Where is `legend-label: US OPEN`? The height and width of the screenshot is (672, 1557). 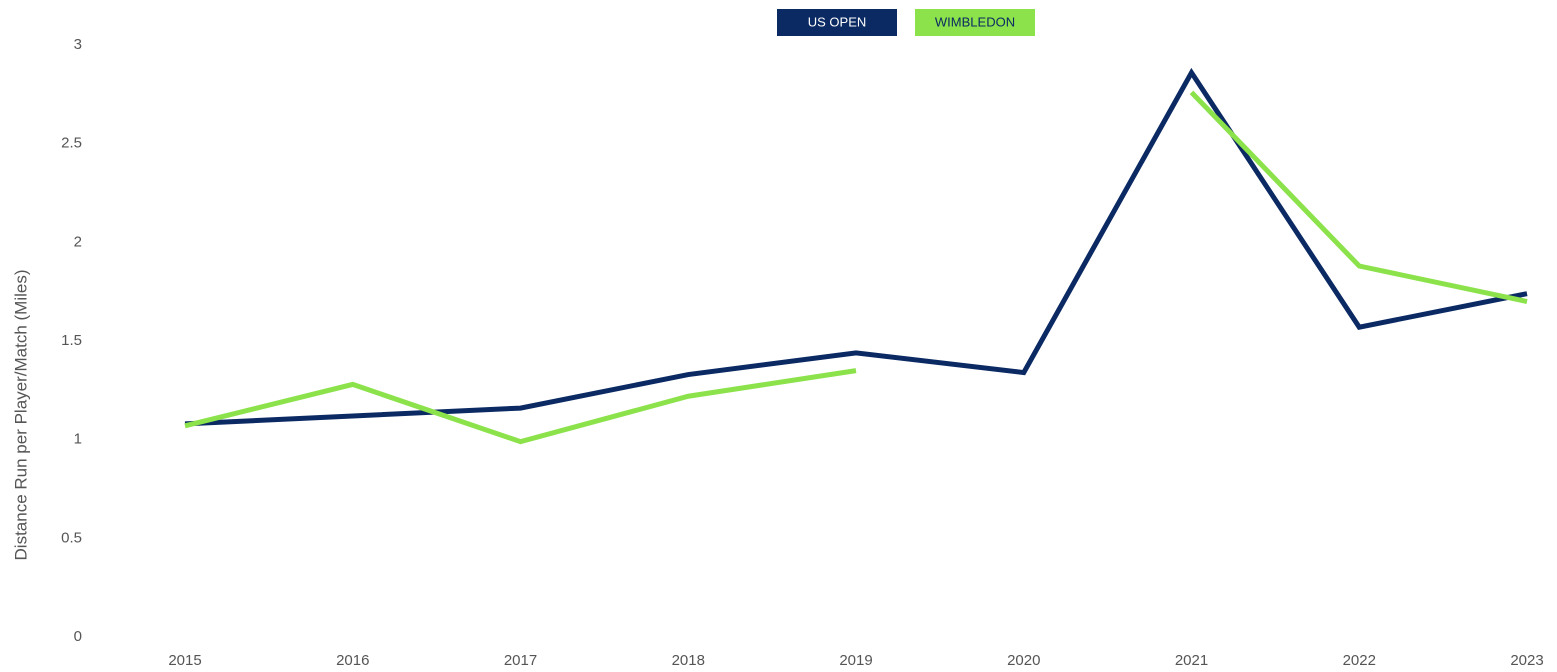
legend-label: US OPEN is located at coordinates (837, 21).